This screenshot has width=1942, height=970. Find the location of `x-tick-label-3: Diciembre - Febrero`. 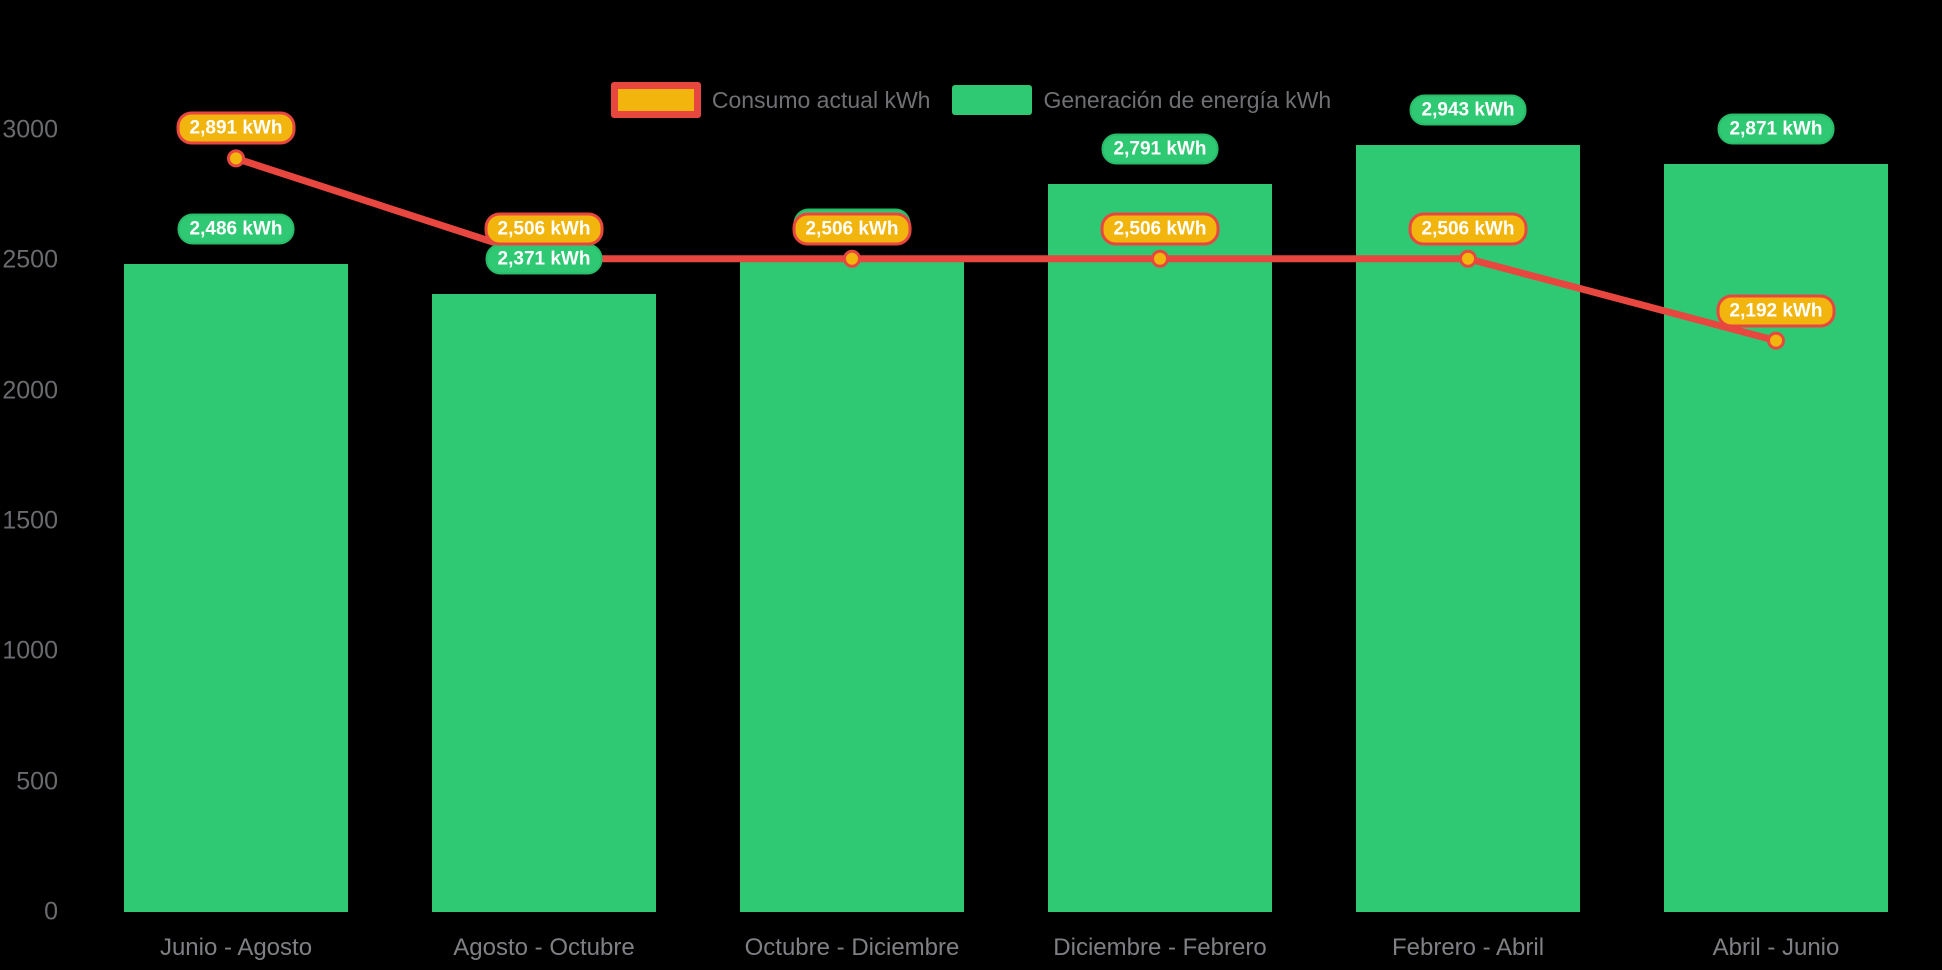

x-tick-label-3: Diciembre - Febrero is located at coordinates (1160, 947).